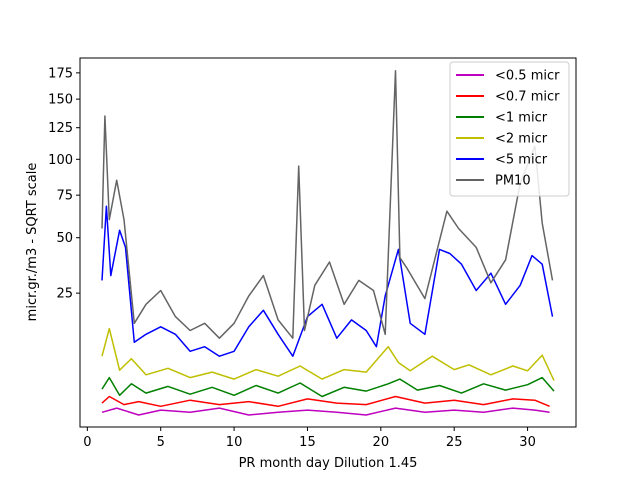 The width and height of the screenshot is (640, 480). Describe the element at coordinates (527, 97) in the screenshot. I see `legend-label: <0.7 micr` at that location.